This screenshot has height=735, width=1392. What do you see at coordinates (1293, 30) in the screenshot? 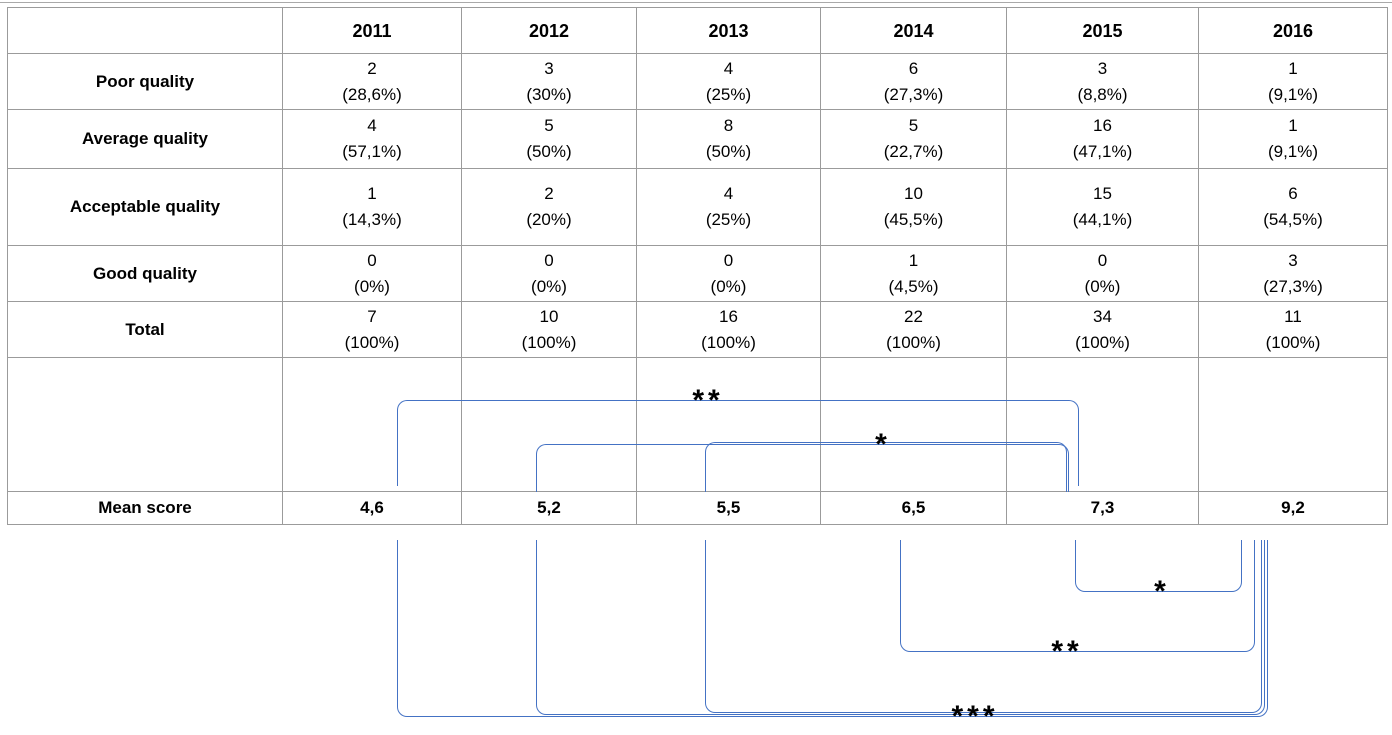
I see `year-header: 2016` at bounding box center [1293, 30].